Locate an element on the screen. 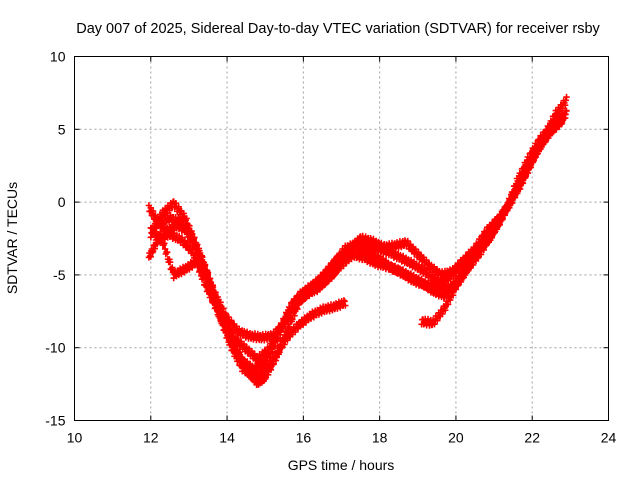 The image size is (640, 480). x-tick-label: 24 is located at coordinates (609, 438).